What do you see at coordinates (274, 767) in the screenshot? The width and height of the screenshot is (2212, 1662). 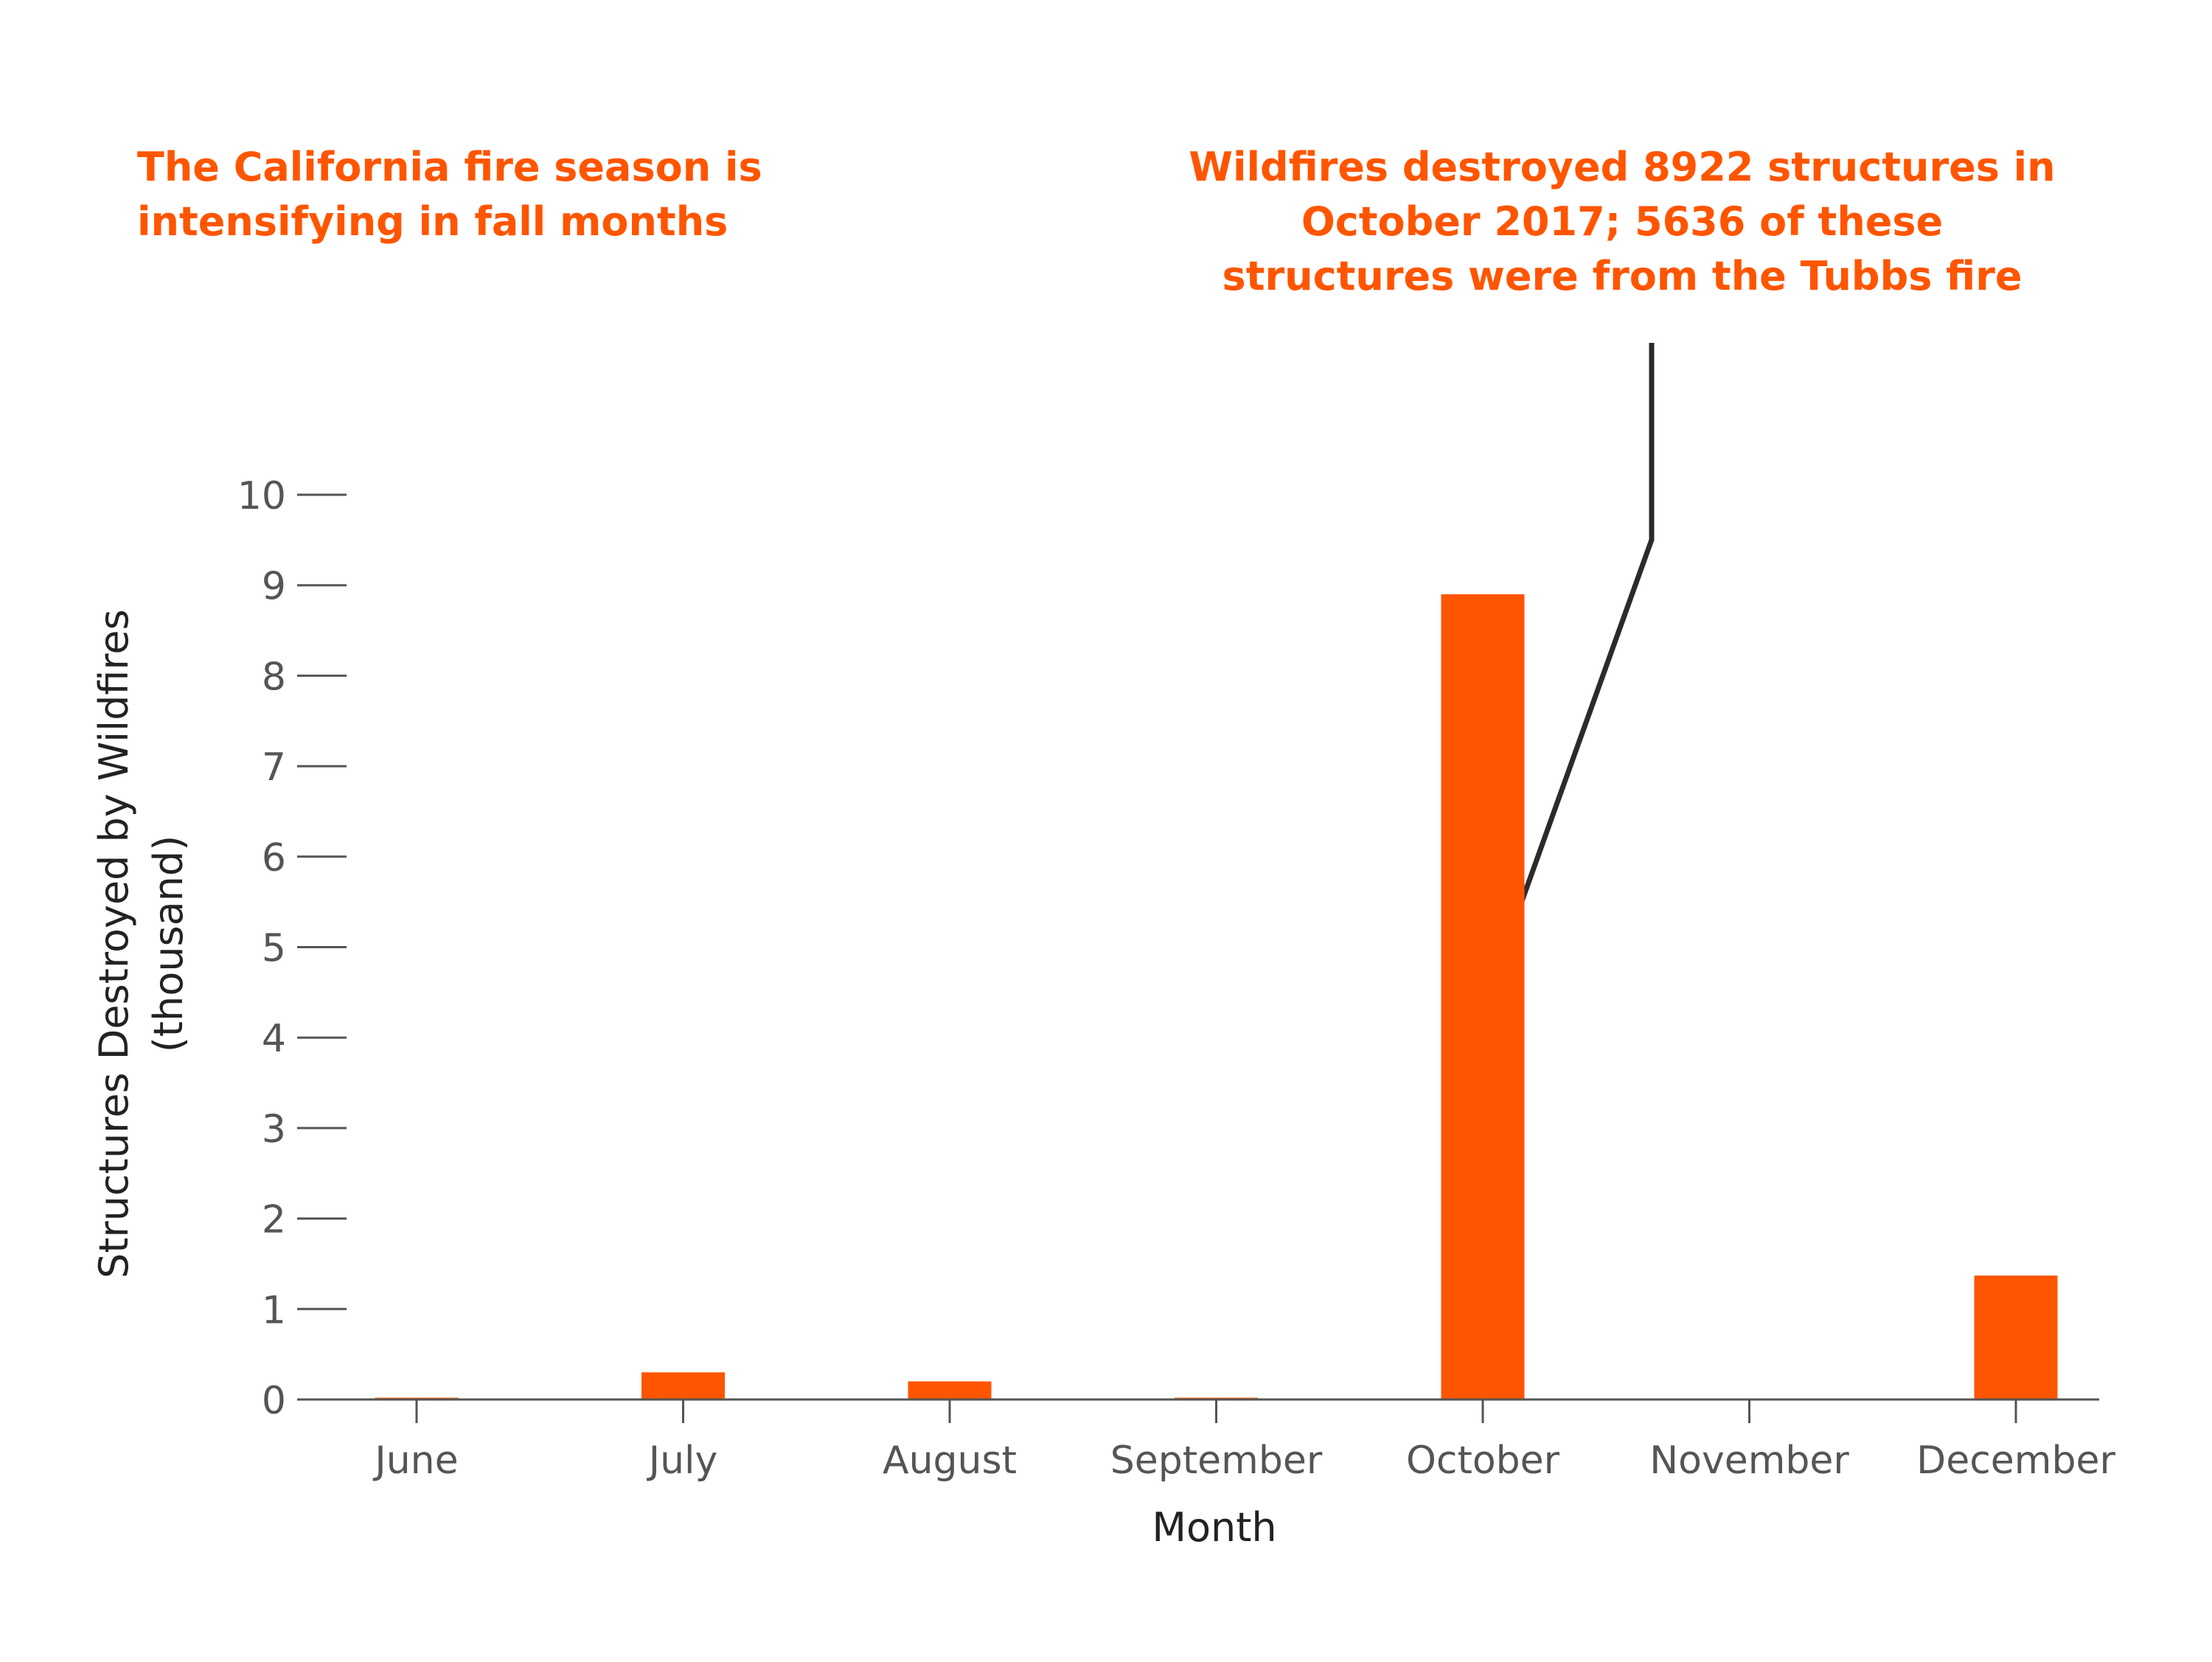 I see `y-tick-label: 7` at bounding box center [274, 767].